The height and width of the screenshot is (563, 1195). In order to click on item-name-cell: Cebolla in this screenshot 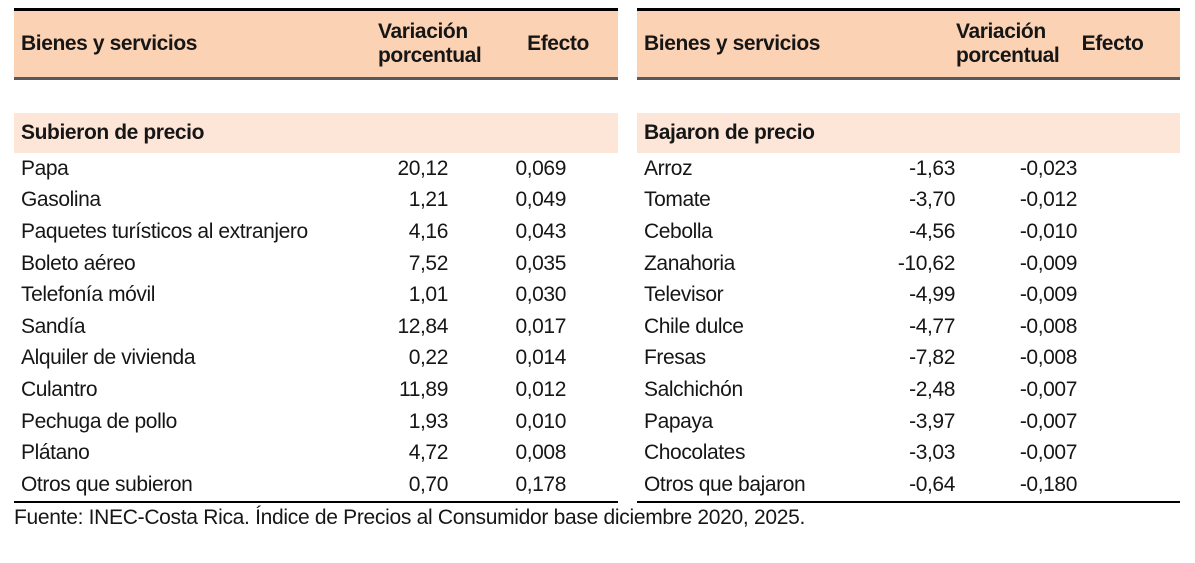, I will do `click(678, 231)`.